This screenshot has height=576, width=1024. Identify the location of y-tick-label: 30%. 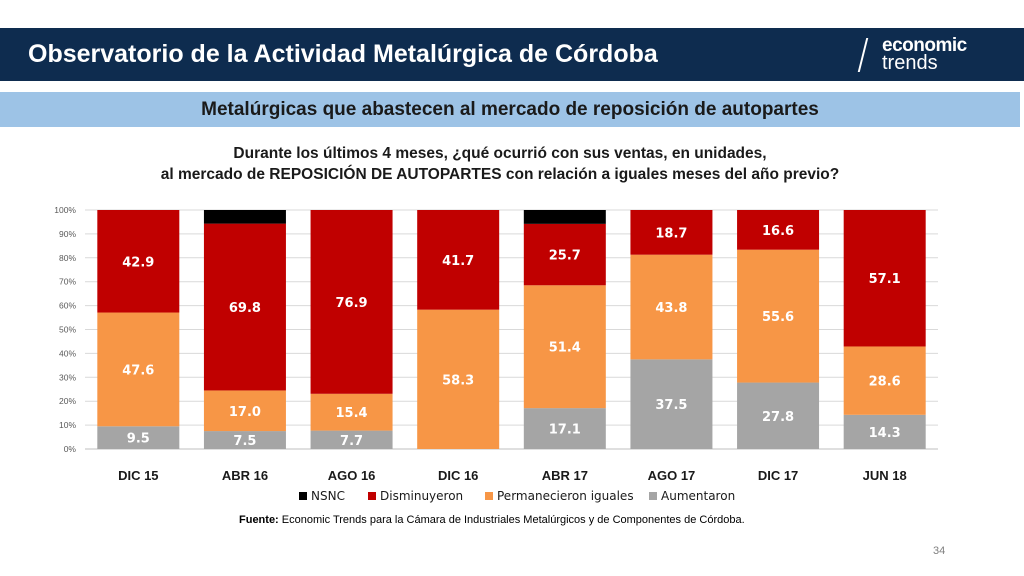
(67, 377).